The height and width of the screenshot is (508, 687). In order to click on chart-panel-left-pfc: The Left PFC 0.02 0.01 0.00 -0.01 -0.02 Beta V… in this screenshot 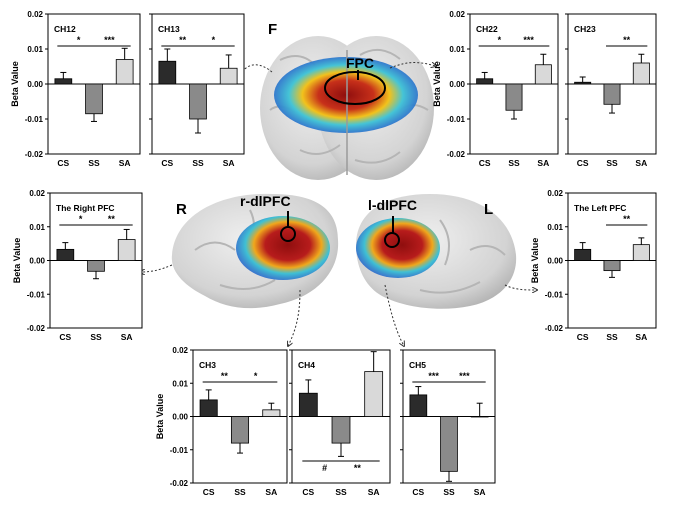, I will do `click(593, 265)`.